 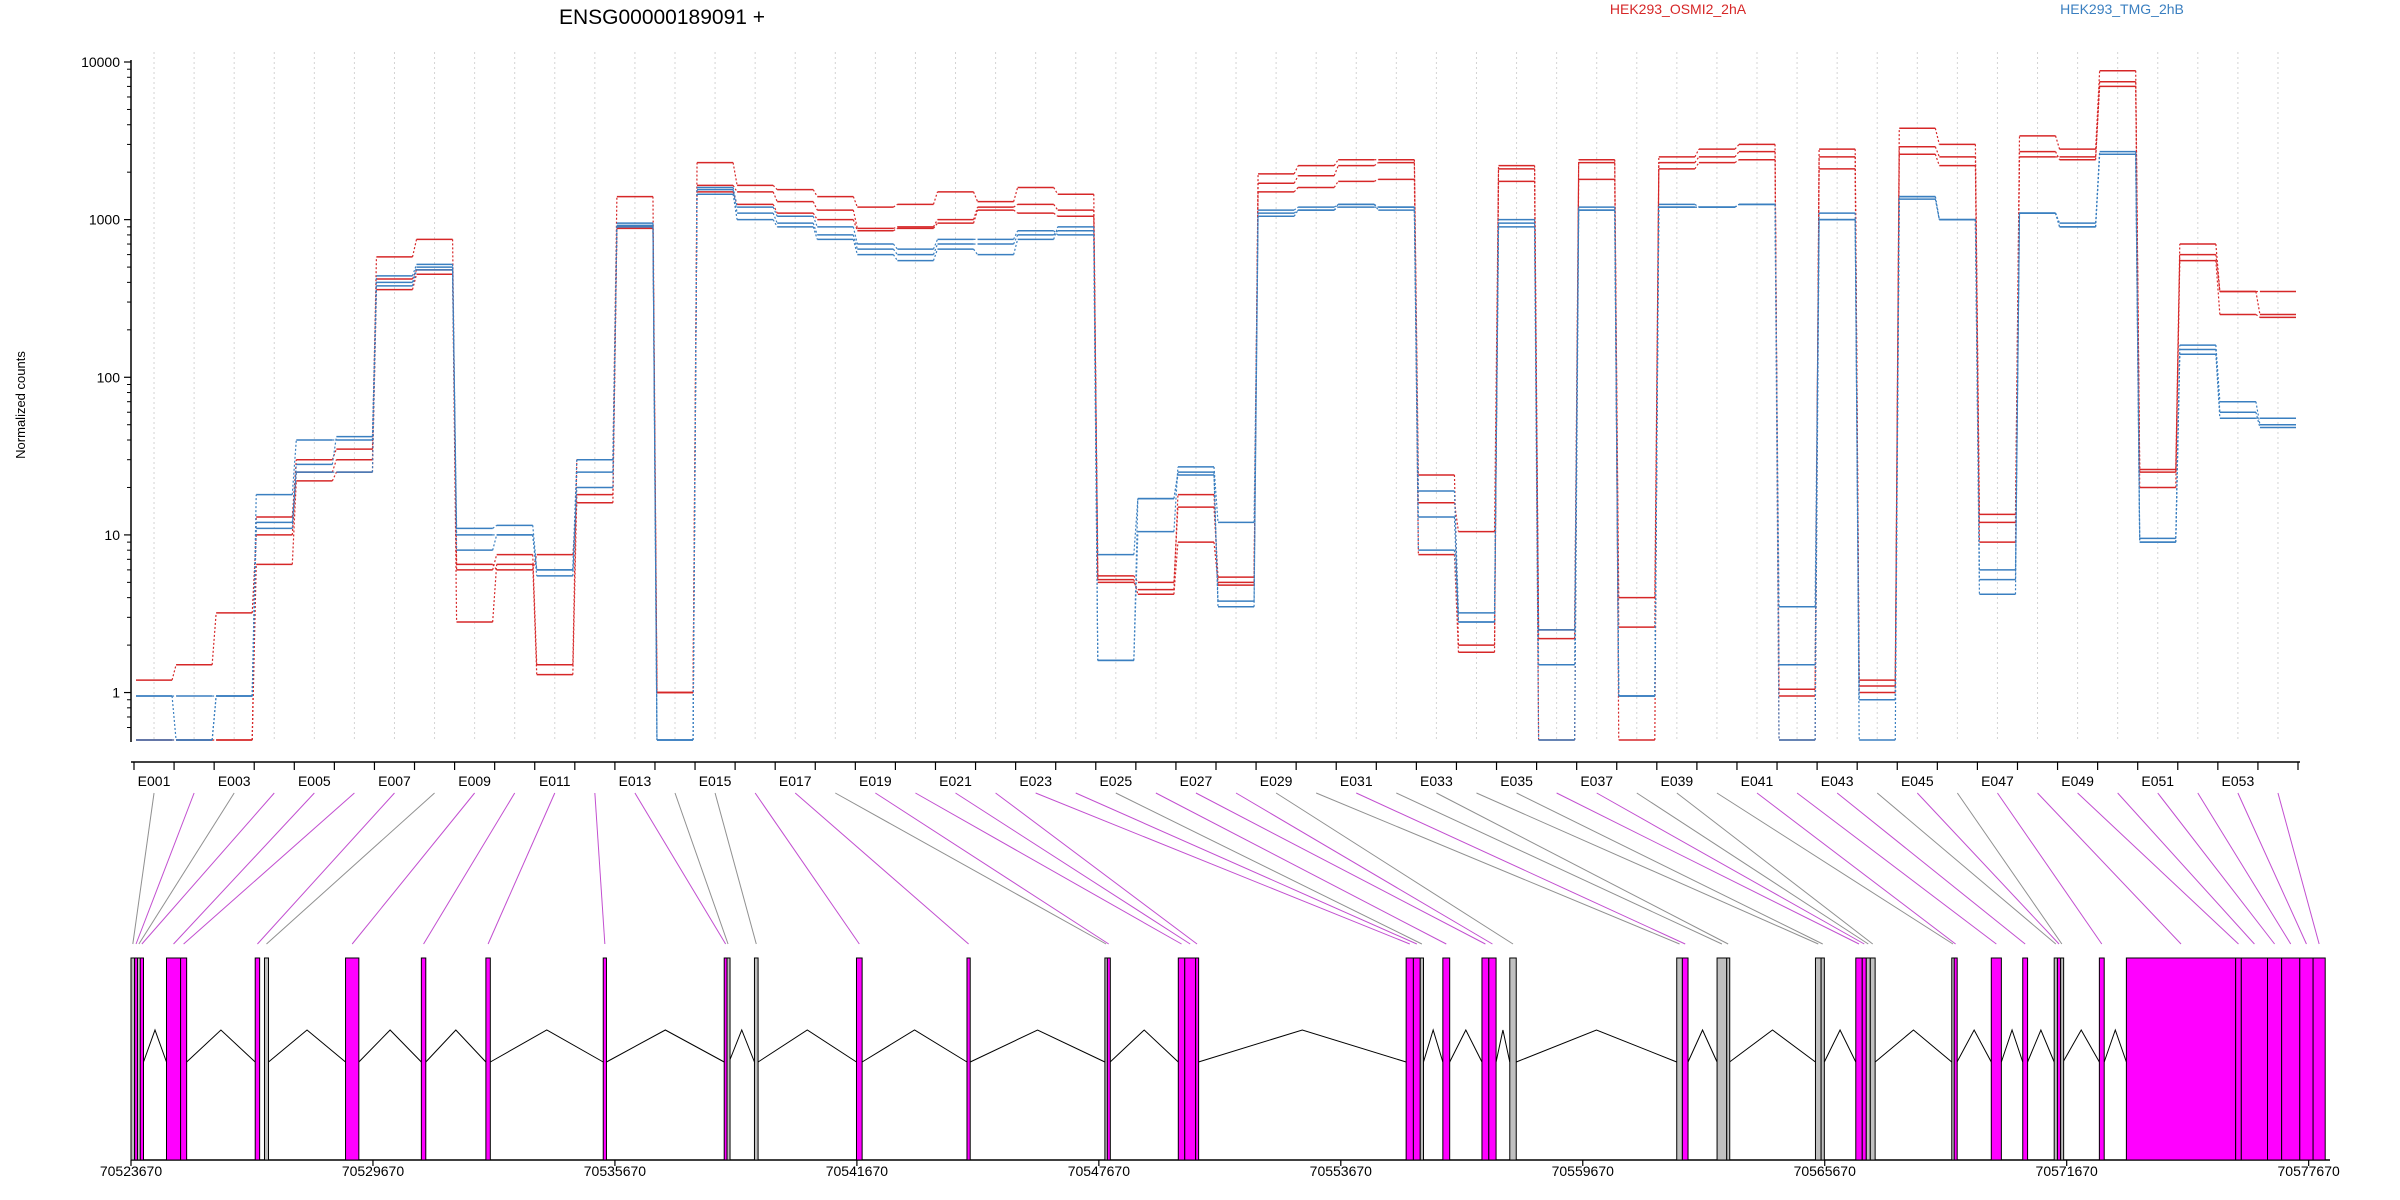 What do you see at coordinates (875, 781) in the screenshot?
I see `x-tick-label: E019` at bounding box center [875, 781].